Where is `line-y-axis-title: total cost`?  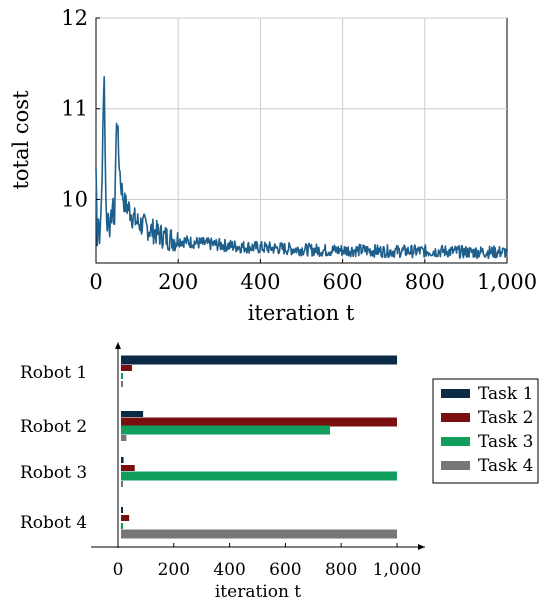
line-y-axis-title: total cost is located at coordinates (21, 140).